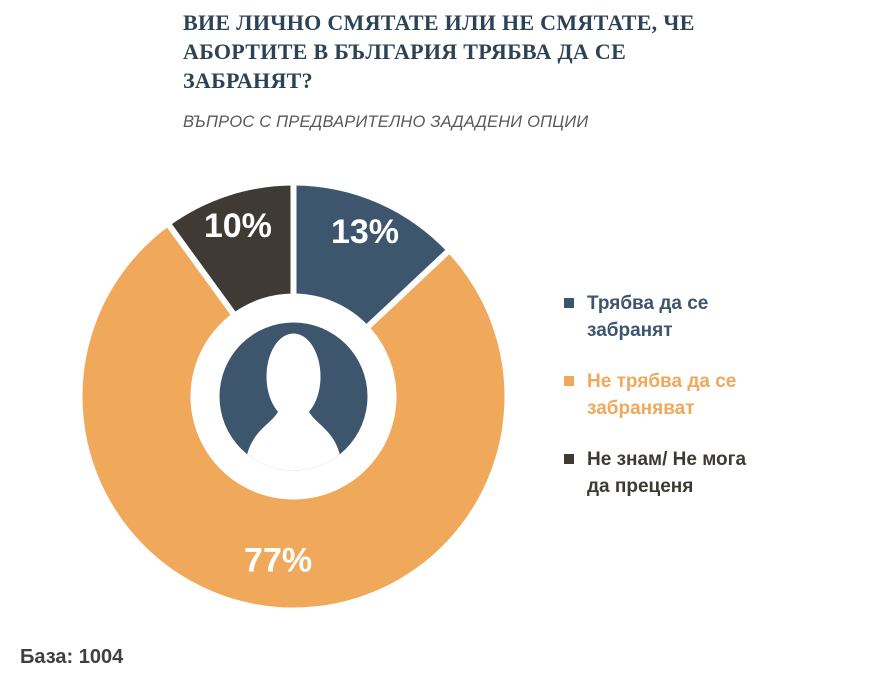 The image size is (881, 688). What do you see at coordinates (667, 473) in the screenshot?
I see `legend-item-label: Не знам/ Не мога да преценя` at bounding box center [667, 473].